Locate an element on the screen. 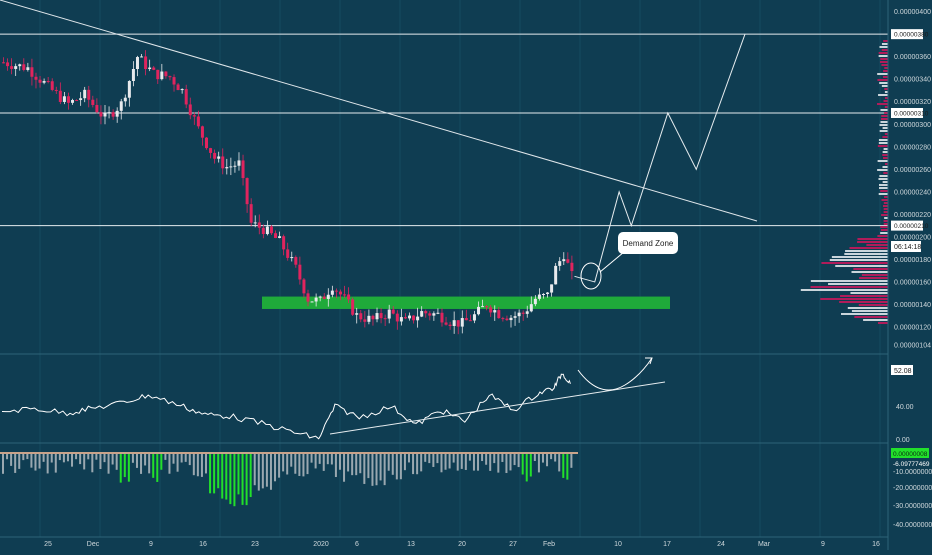 This screenshot has height=555, width=932. price-tick: 0.00000400 is located at coordinates (912, 12).